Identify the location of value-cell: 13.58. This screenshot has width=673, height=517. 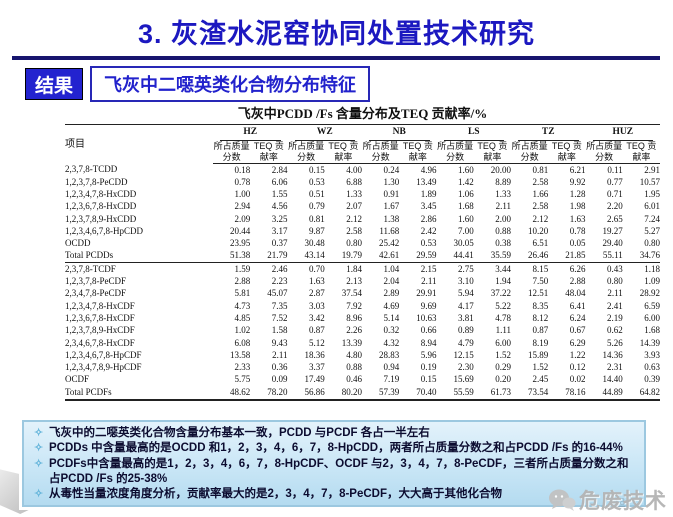
(240, 354).